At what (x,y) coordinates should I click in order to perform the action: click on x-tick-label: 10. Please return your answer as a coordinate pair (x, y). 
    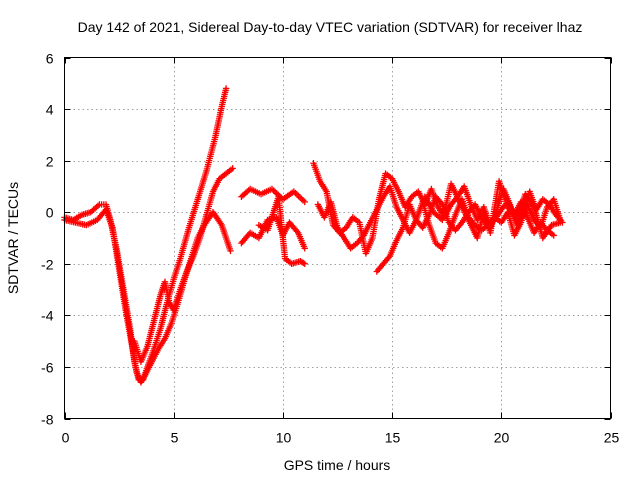
    Looking at the image, I should click on (284, 438).